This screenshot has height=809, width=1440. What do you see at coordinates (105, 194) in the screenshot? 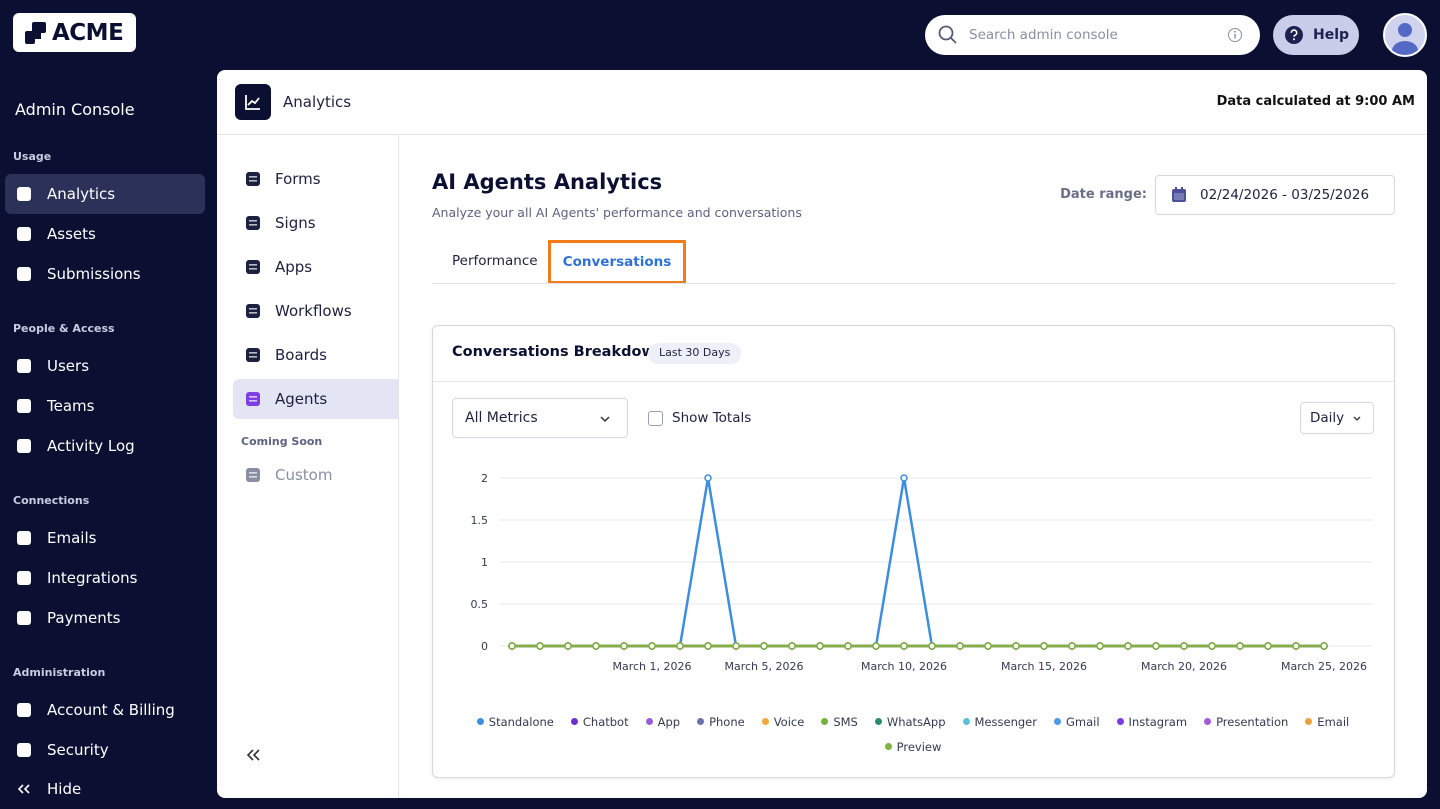
I see `sidebar-item: Analytics` at bounding box center [105, 194].